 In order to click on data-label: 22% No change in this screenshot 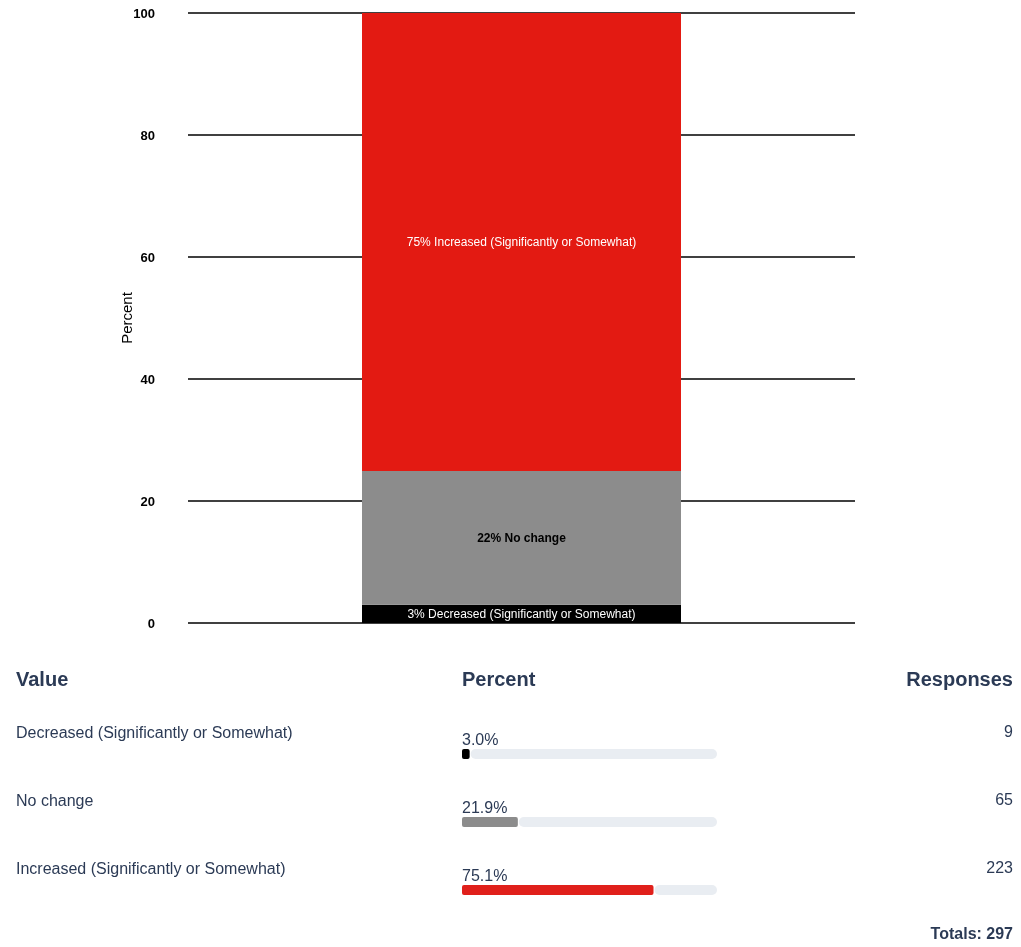, I will do `click(522, 537)`.